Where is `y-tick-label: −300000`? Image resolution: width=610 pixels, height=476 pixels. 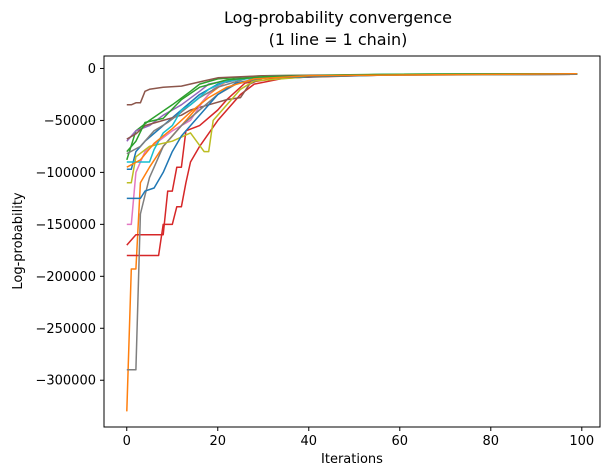 y-tick-label: −300000 is located at coordinates (65, 381).